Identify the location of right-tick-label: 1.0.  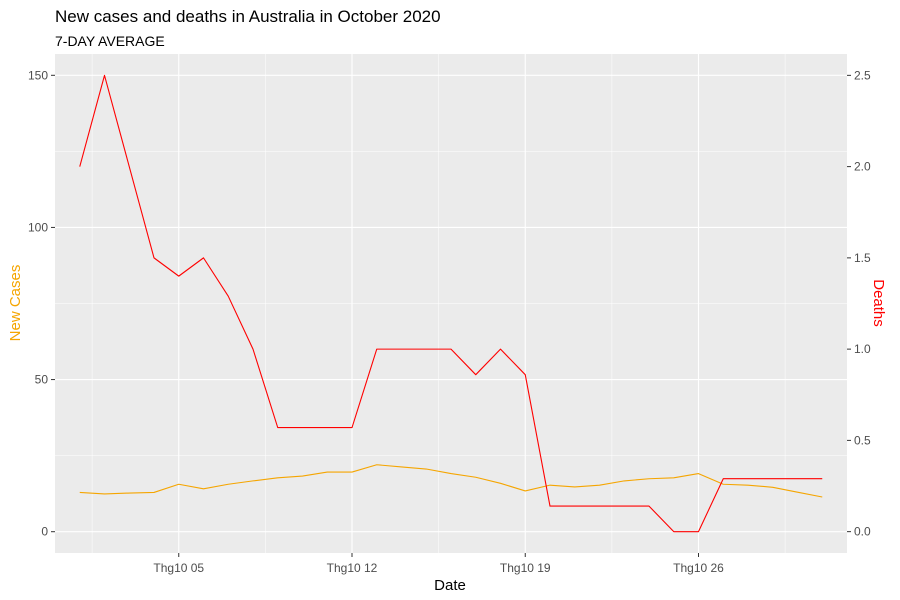
(862, 349).